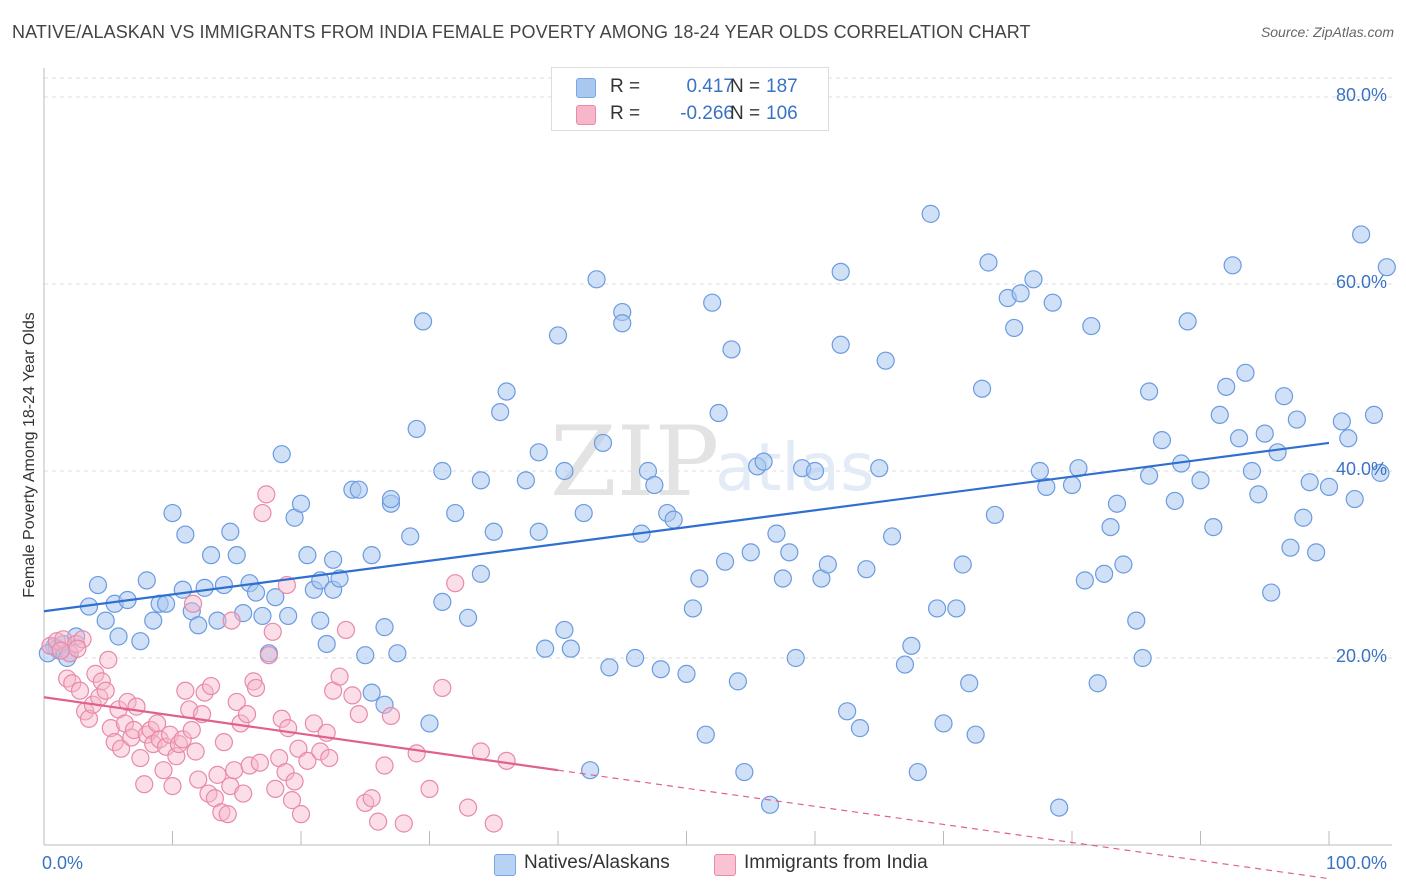 Image resolution: width=1406 pixels, height=892 pixels. I want to click on legend-label-natives: Natives/Alaskans, so click(597, 862).